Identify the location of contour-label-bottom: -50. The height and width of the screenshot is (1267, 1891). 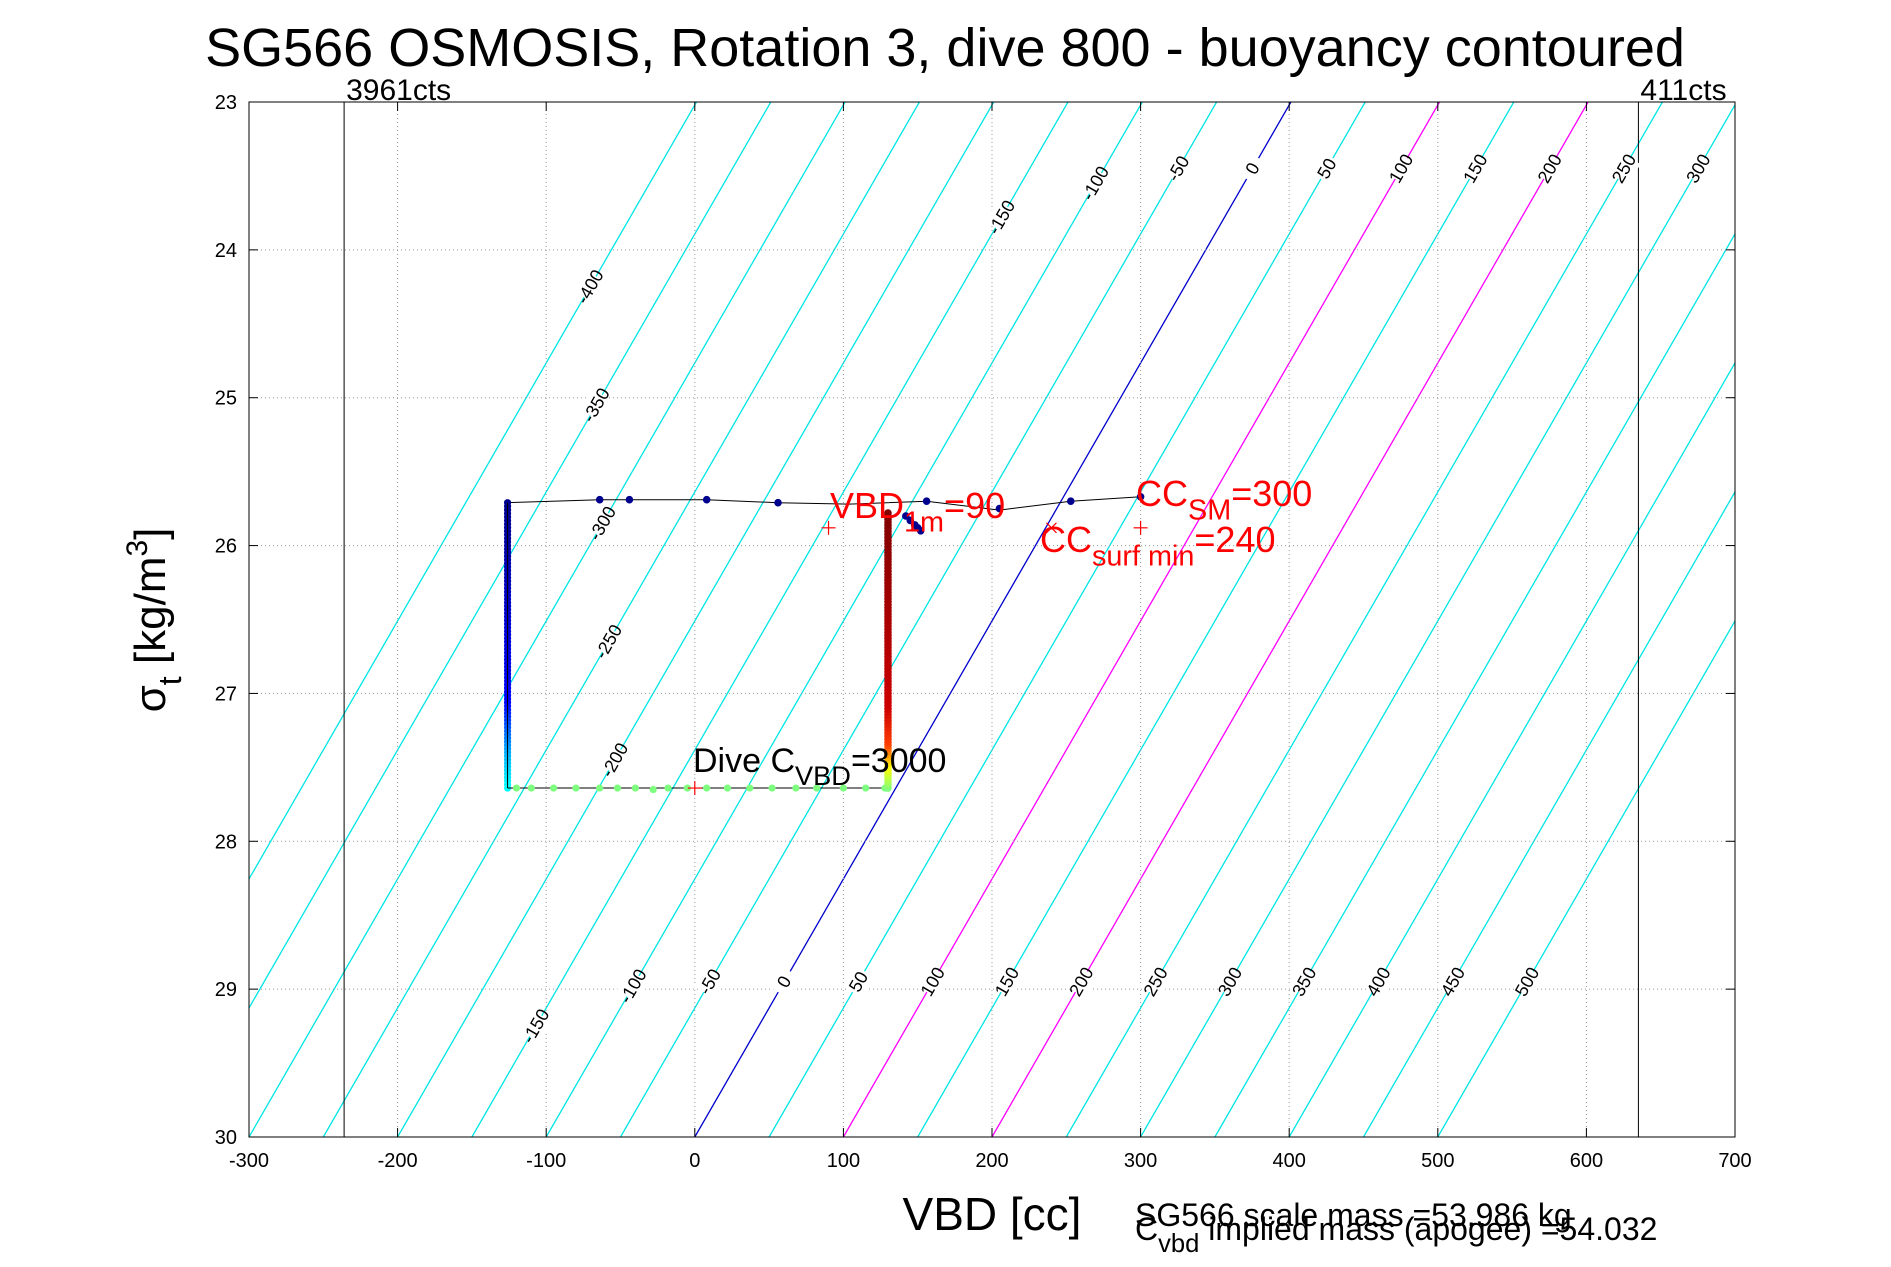
(710, 981).